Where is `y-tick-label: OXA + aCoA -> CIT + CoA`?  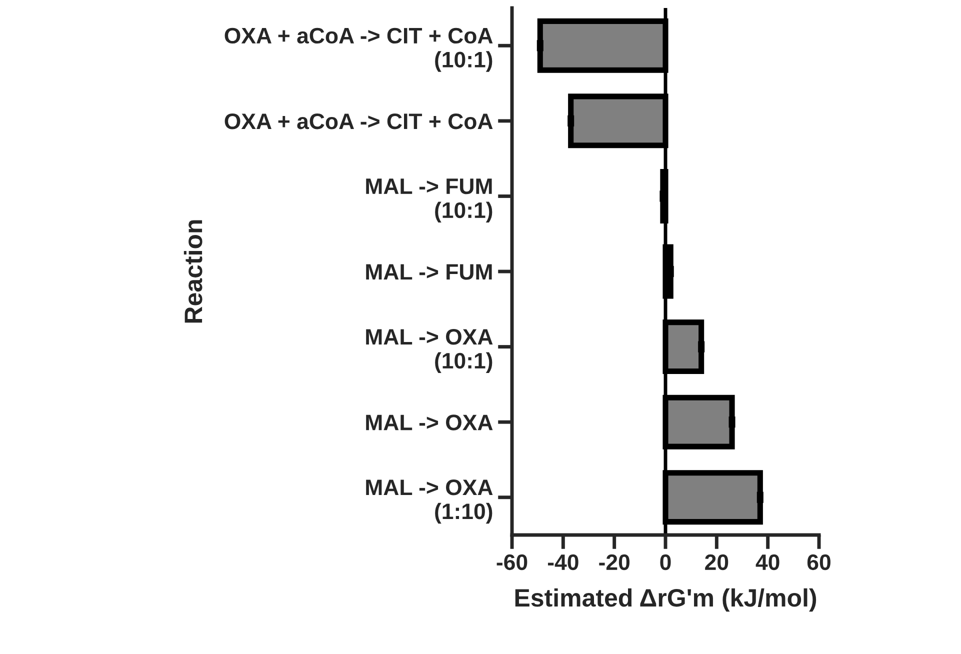 y-tick-label: OXA + aCoA -> CIT + CoA is located at coordinates (358, 121).